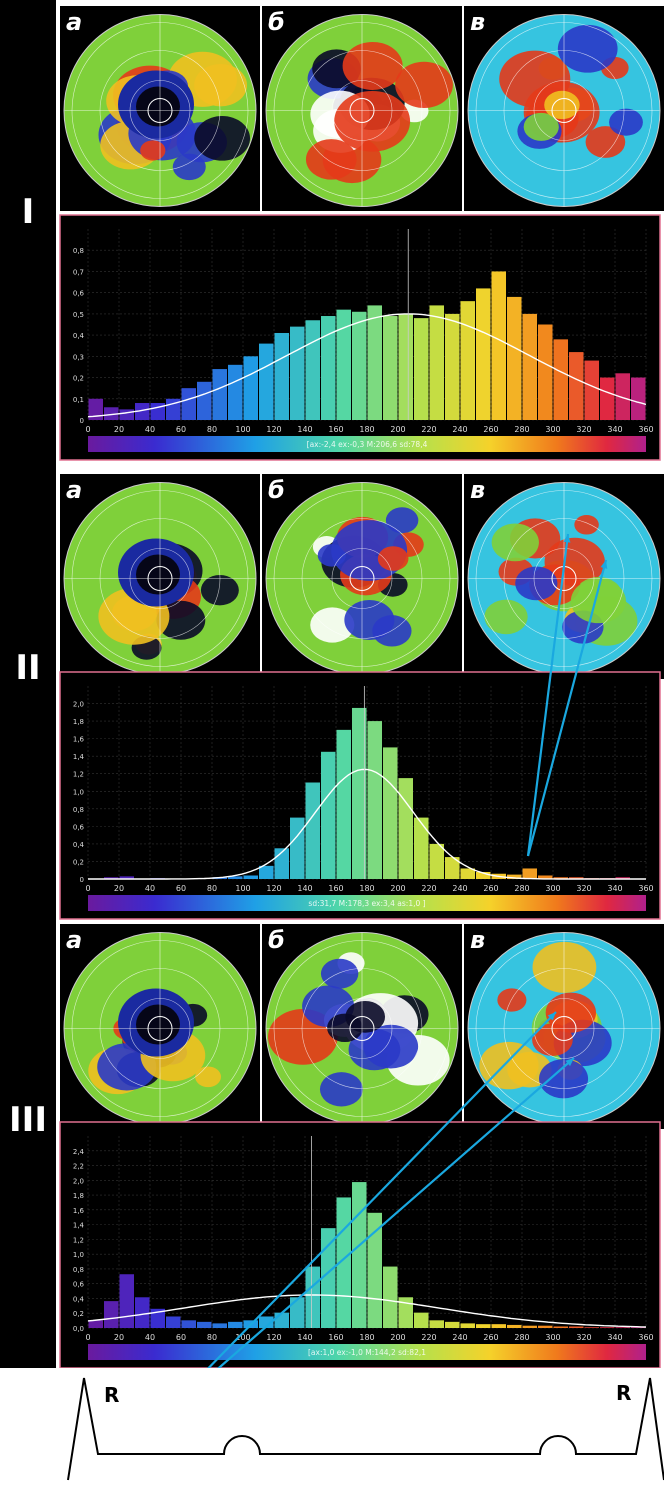 The height and width of the screenshot is (1487, 664). What do you see at coordinates (623, 1393) in the screenshot?
I see `ecg-r-label-right: R` at bounding box center [623, 1393].